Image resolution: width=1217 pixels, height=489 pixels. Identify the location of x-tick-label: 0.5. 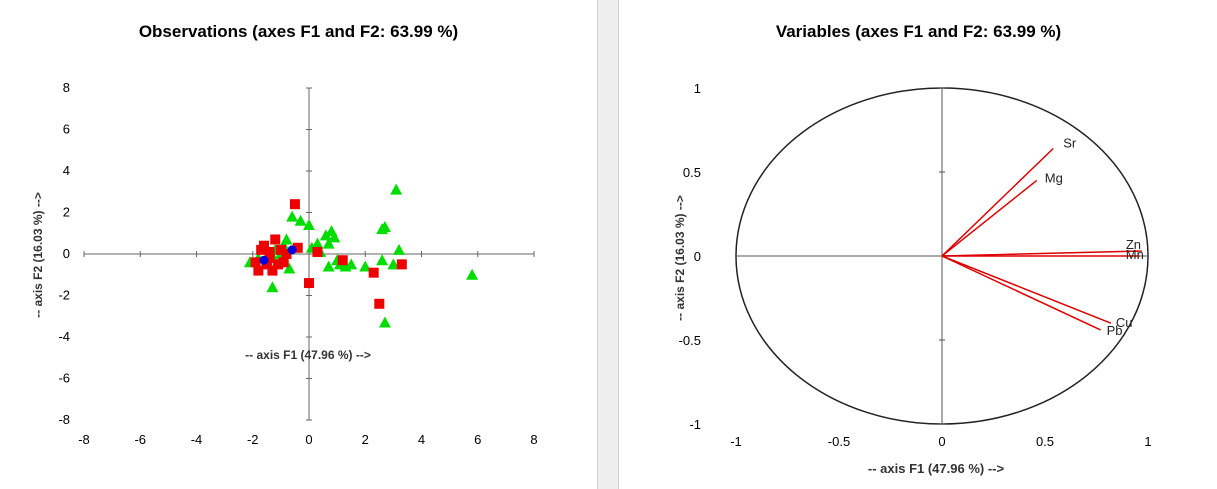
(1045, 441).